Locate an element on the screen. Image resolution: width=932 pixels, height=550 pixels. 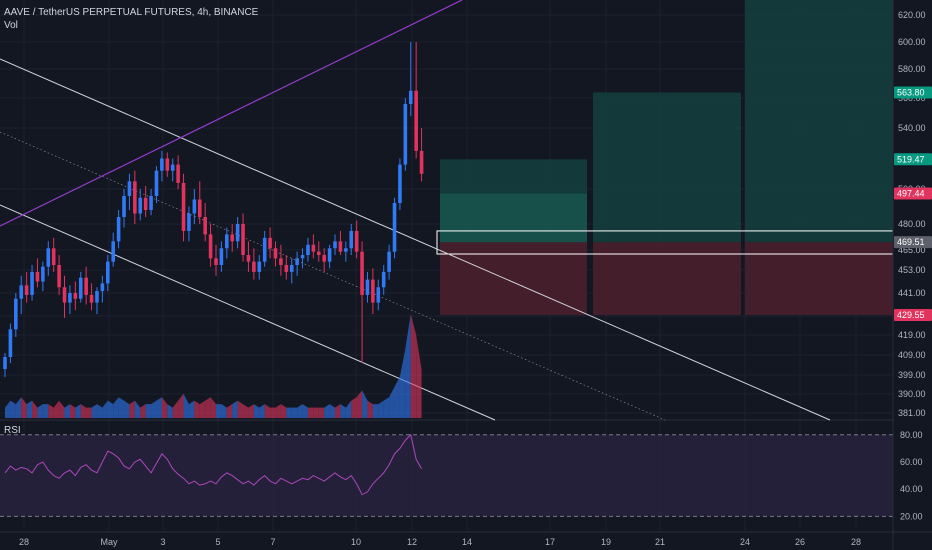
time-tick-label: 19 is located at coordinates (606, 542).